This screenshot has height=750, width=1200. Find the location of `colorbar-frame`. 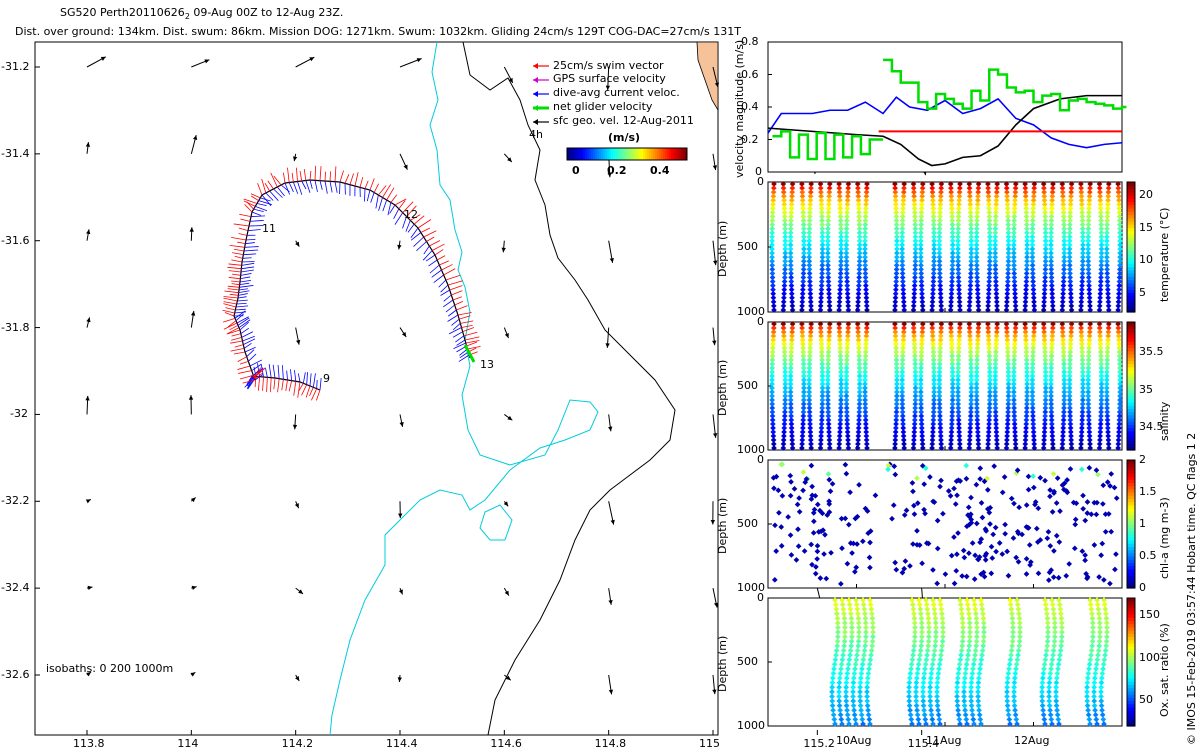

colorbar-frame is located at coordinates (627, 154).